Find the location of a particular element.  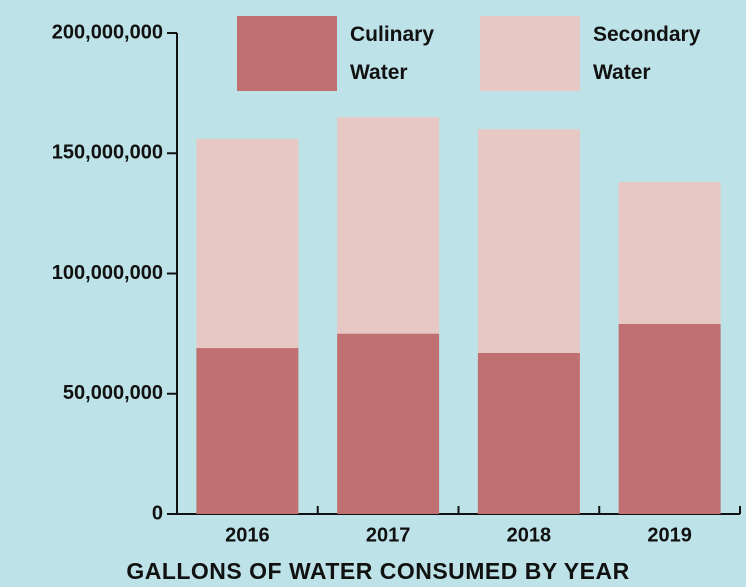

y-tick-label: 100,000,000 is located at coordinates (107, 273).